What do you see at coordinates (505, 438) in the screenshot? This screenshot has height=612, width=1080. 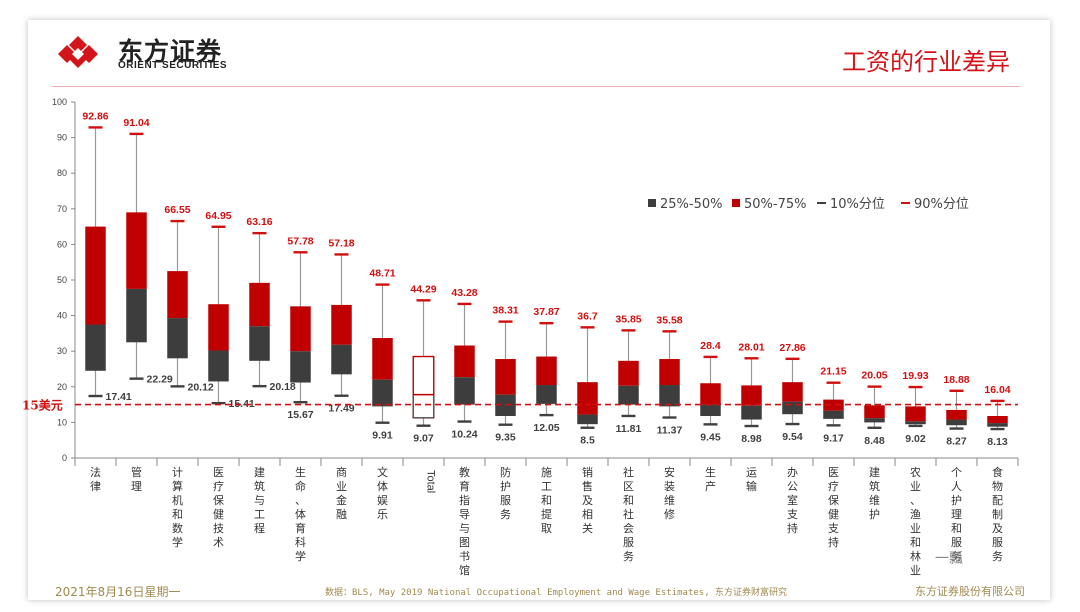 I see `p10-label: 9.35` at bounding box center [505, 438].